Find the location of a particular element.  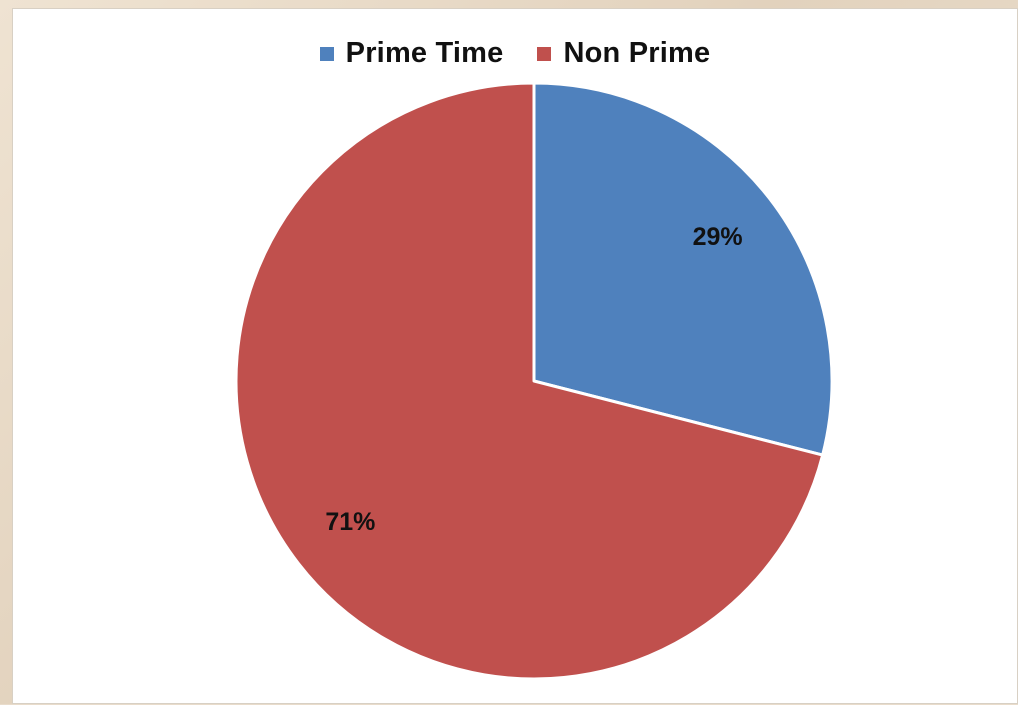

data-label-prime-time: 29% is located at coordinates (718, 237).